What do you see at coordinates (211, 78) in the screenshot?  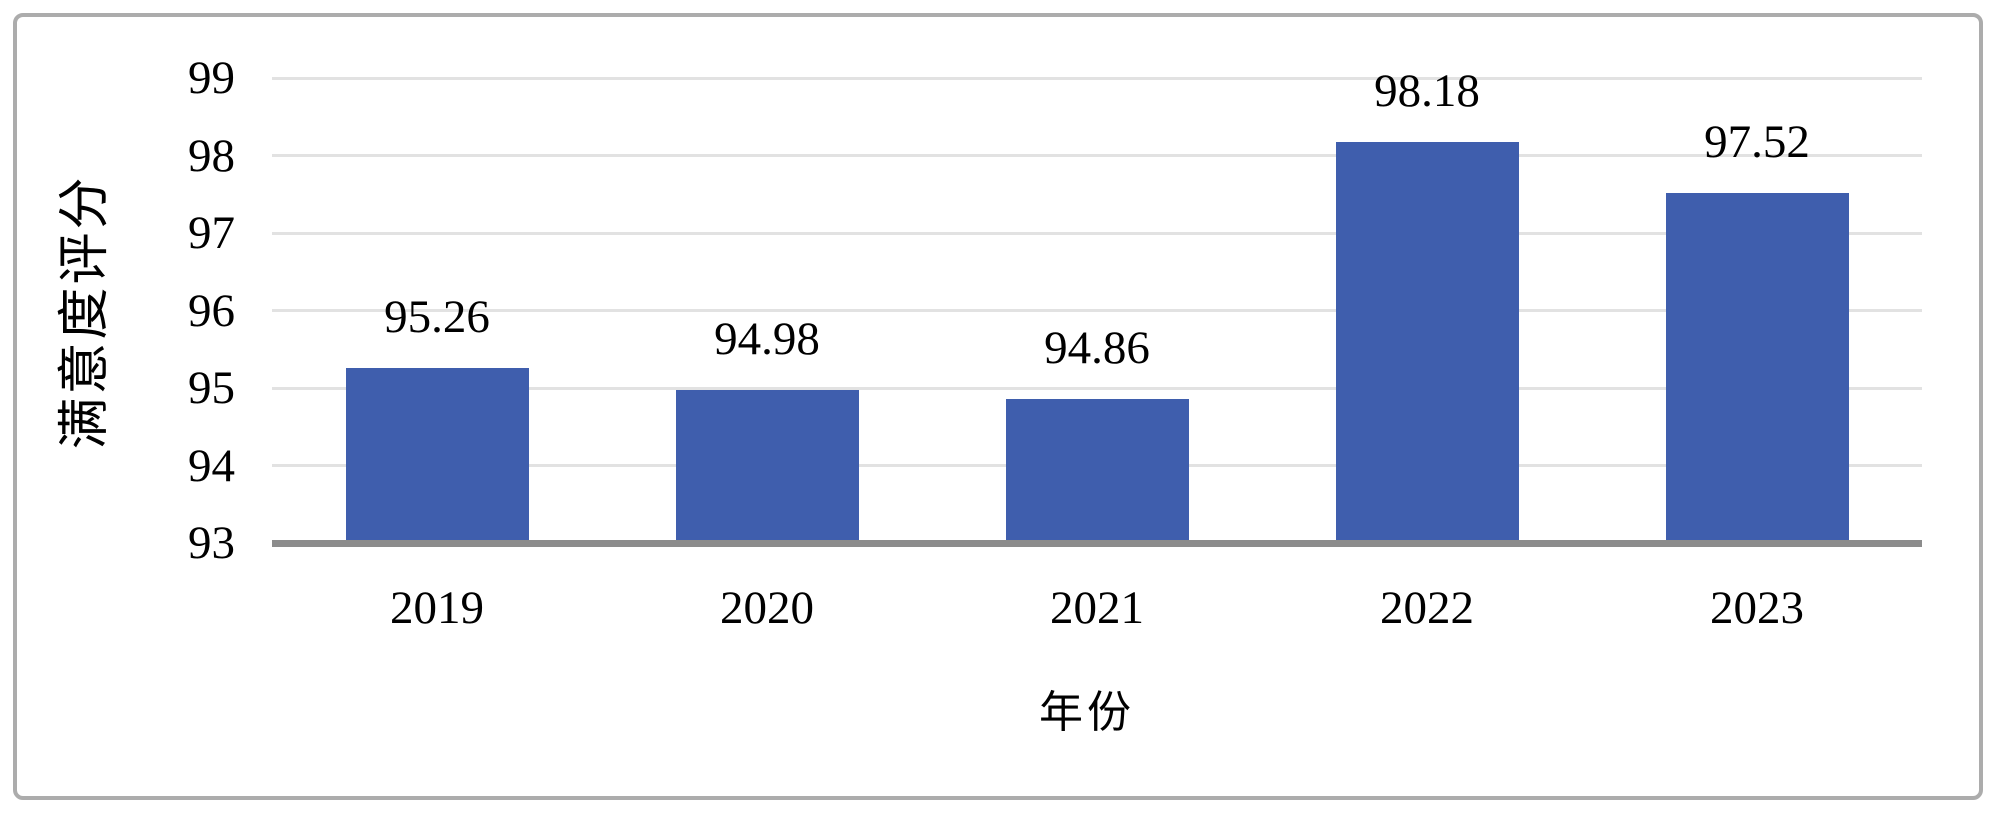 I see `y-tick-label: 99` at bounding box center [211, 78].